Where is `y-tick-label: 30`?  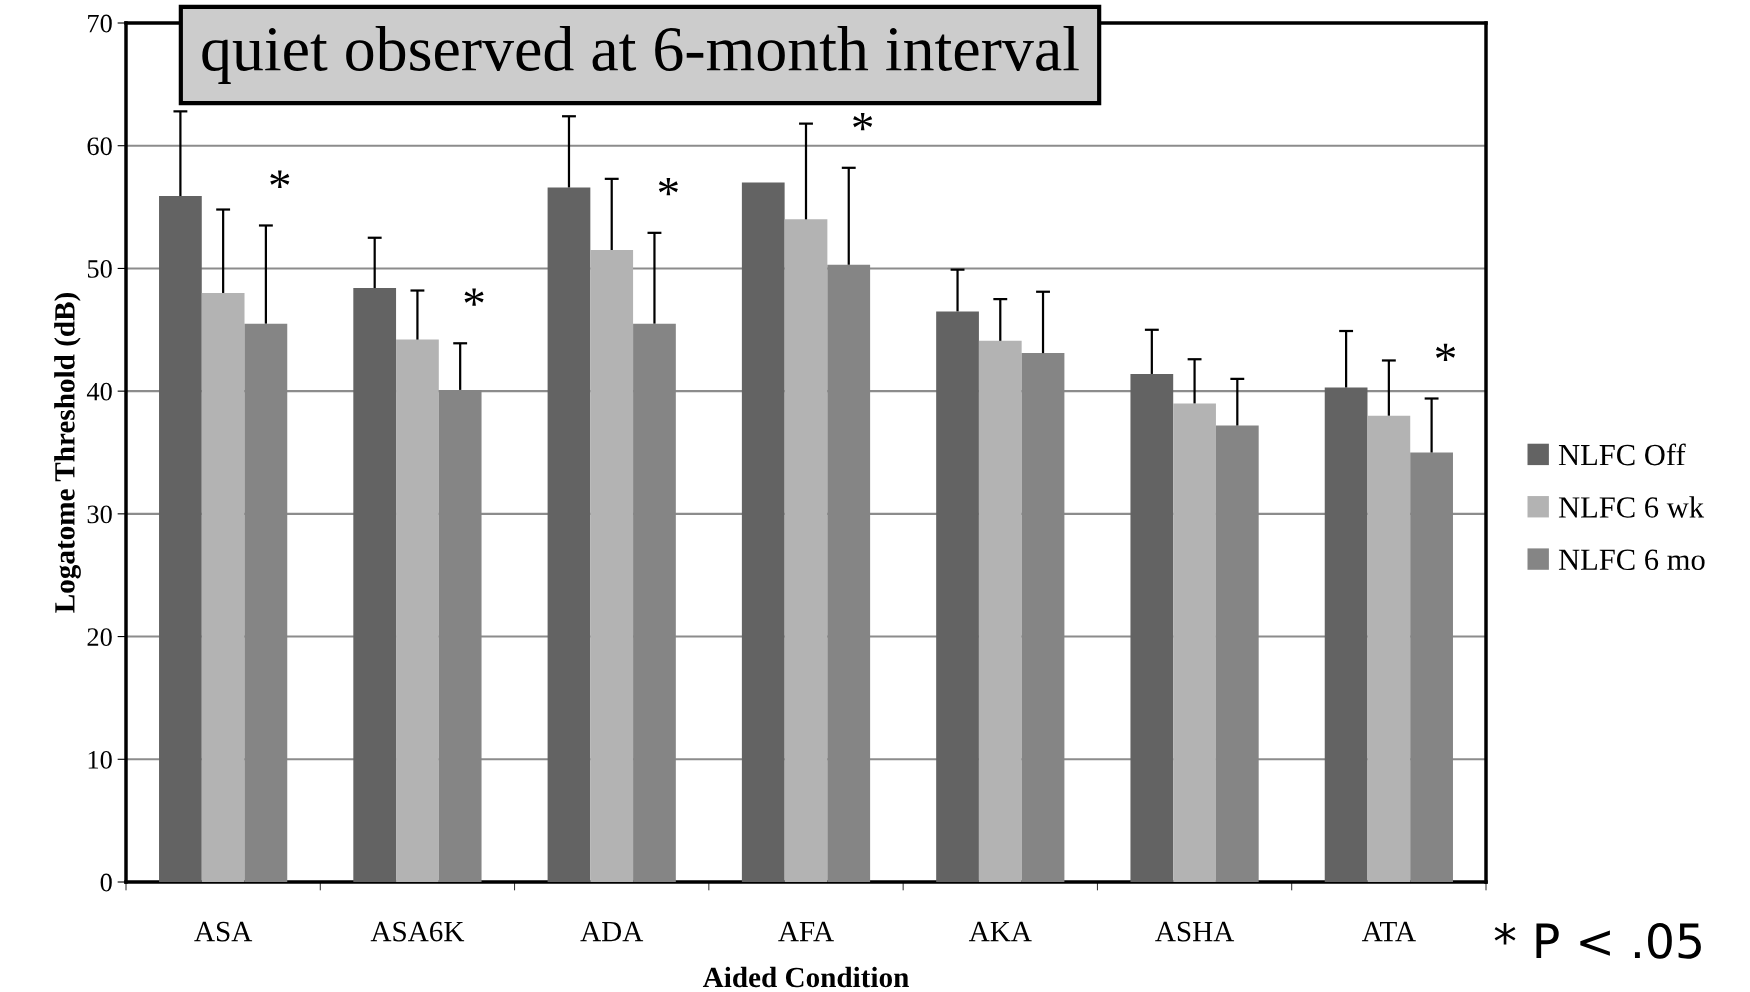 y-tick-label: 30 is located at coordinates (99, 514).